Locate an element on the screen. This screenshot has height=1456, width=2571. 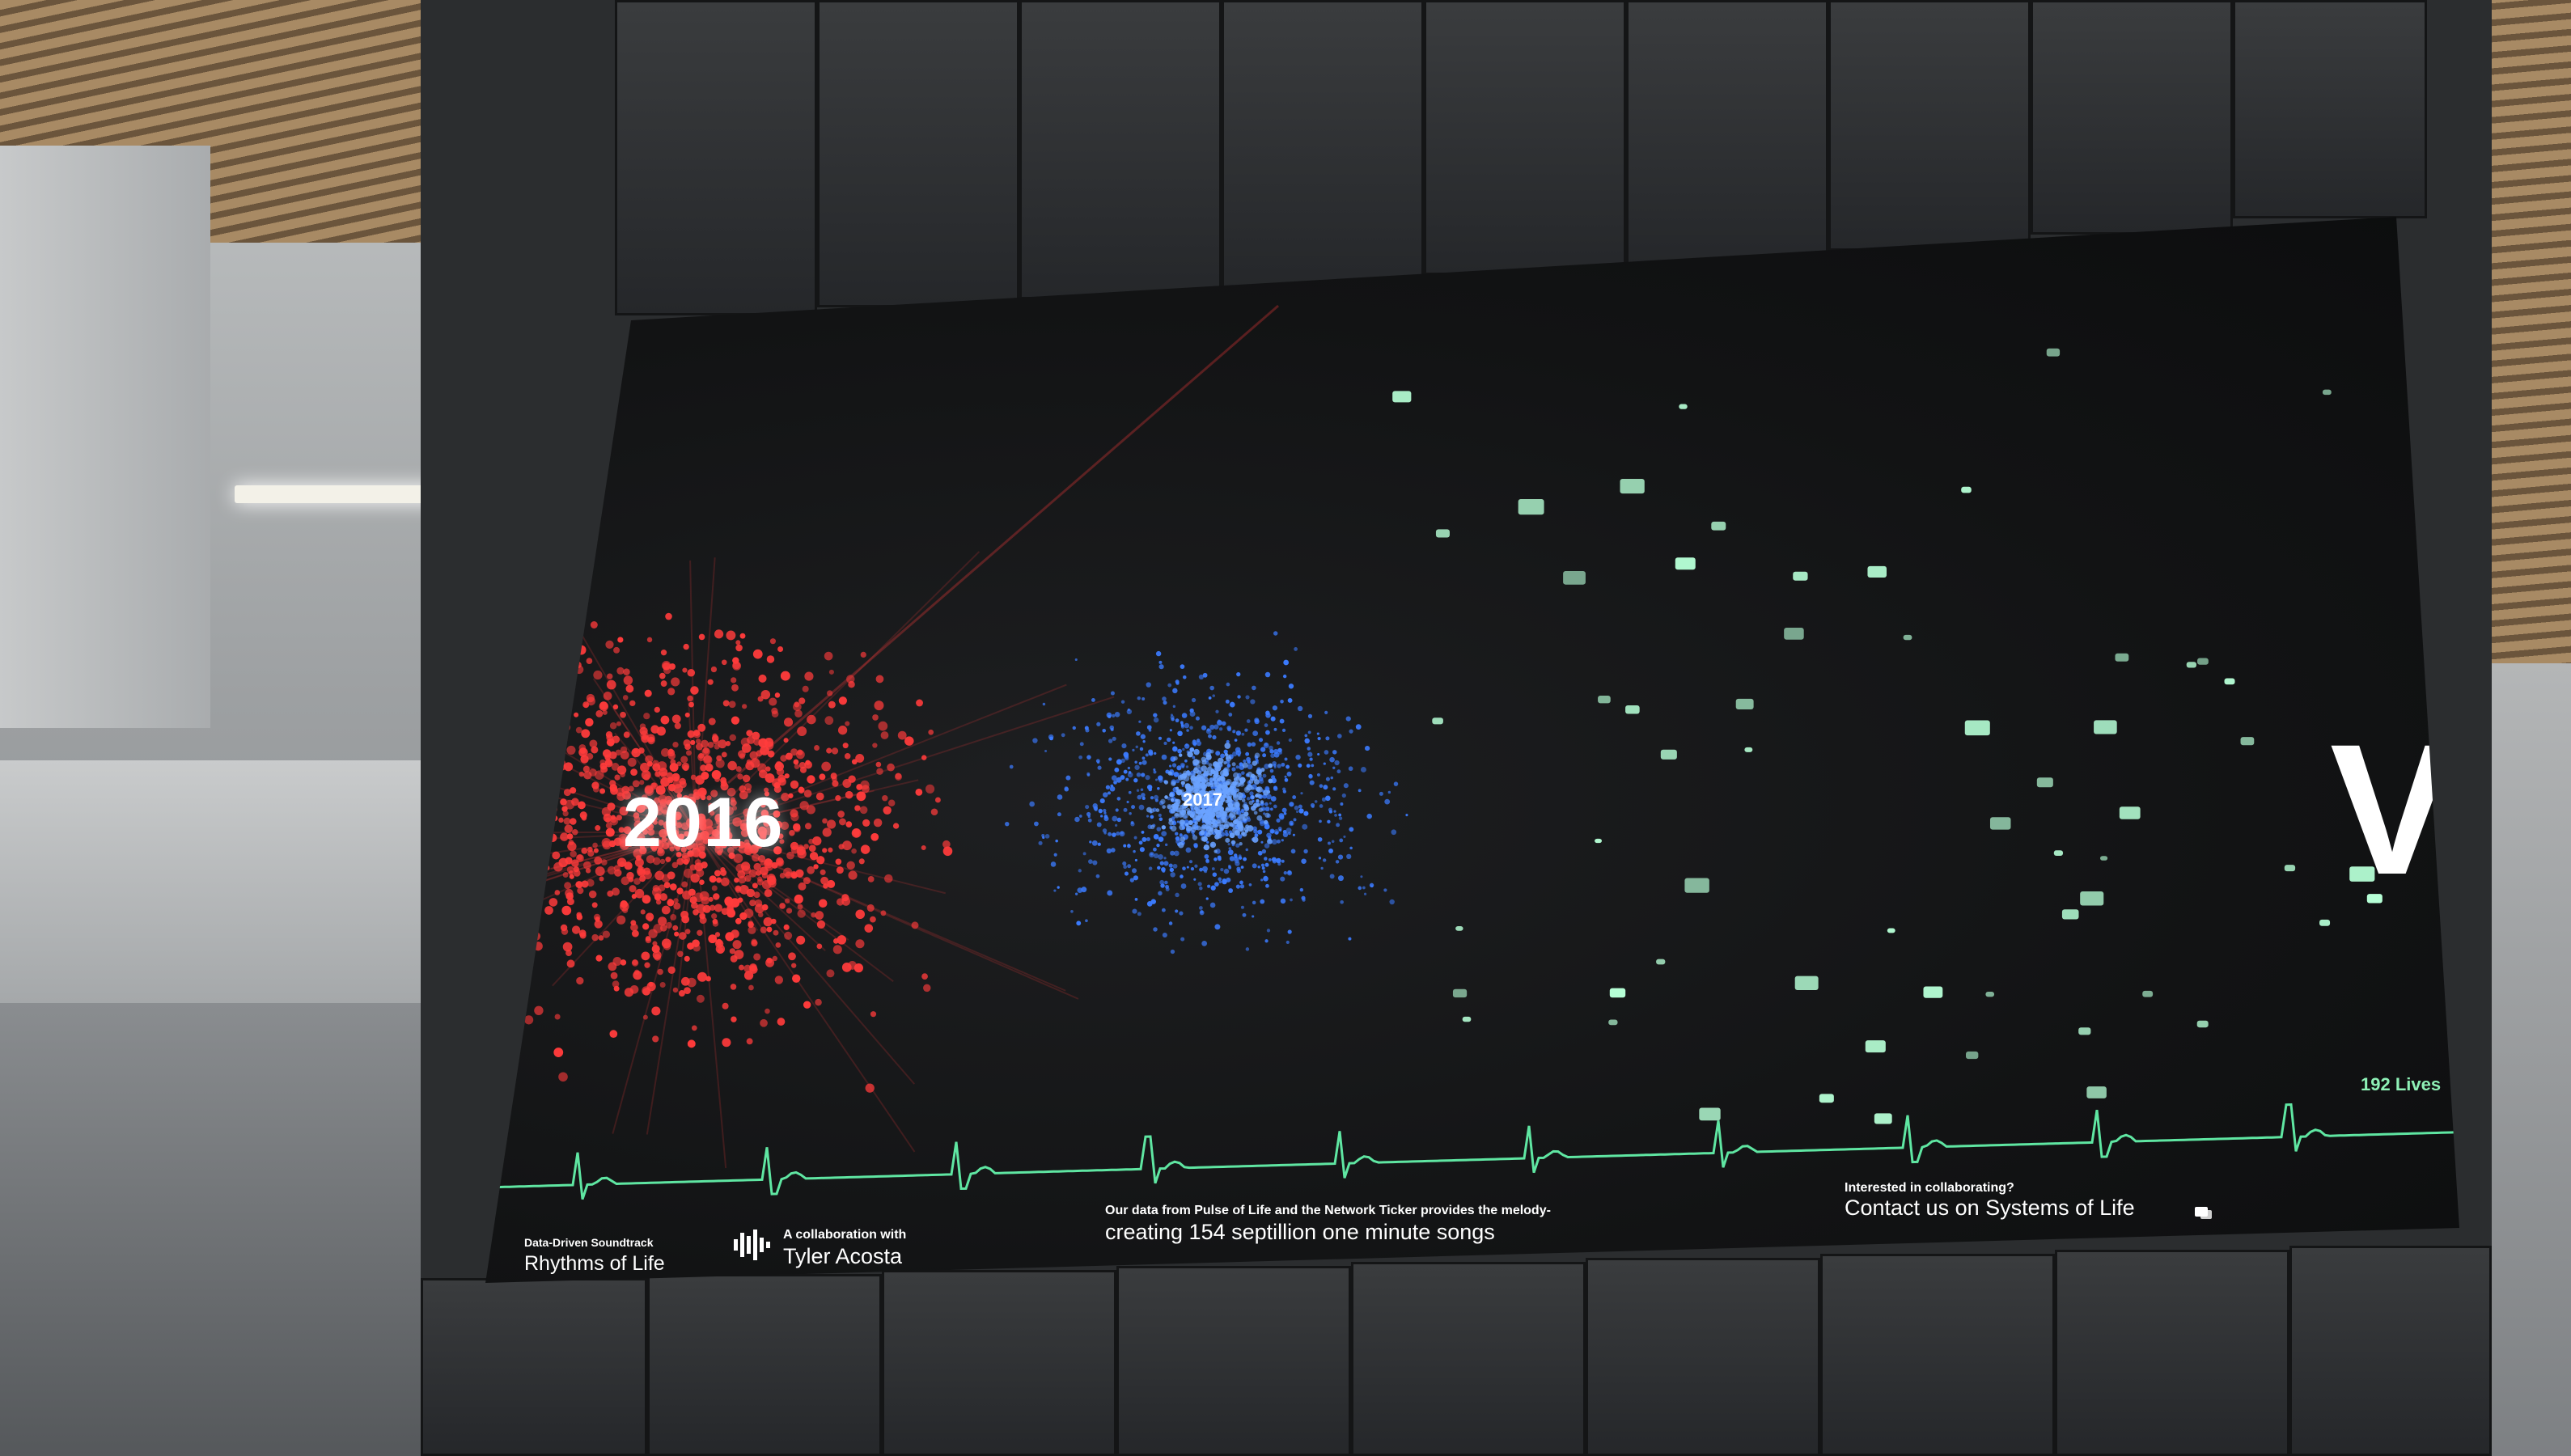
collaboration-kicker: A collaboration with is located at coordinates (845, 1235).